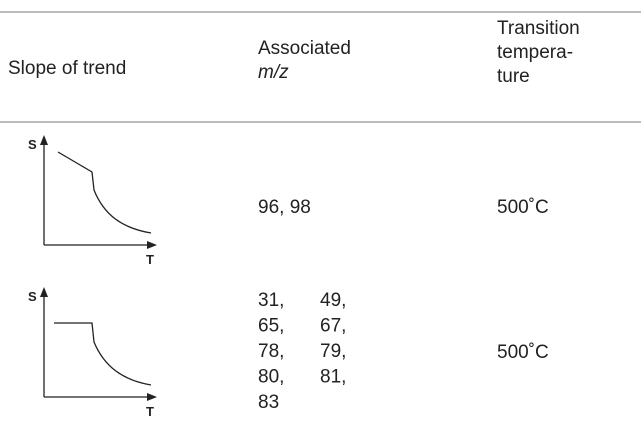  Describe the element at coordinates (333, 351) in the screenshot. I see `mz-value: 79,` at that location.